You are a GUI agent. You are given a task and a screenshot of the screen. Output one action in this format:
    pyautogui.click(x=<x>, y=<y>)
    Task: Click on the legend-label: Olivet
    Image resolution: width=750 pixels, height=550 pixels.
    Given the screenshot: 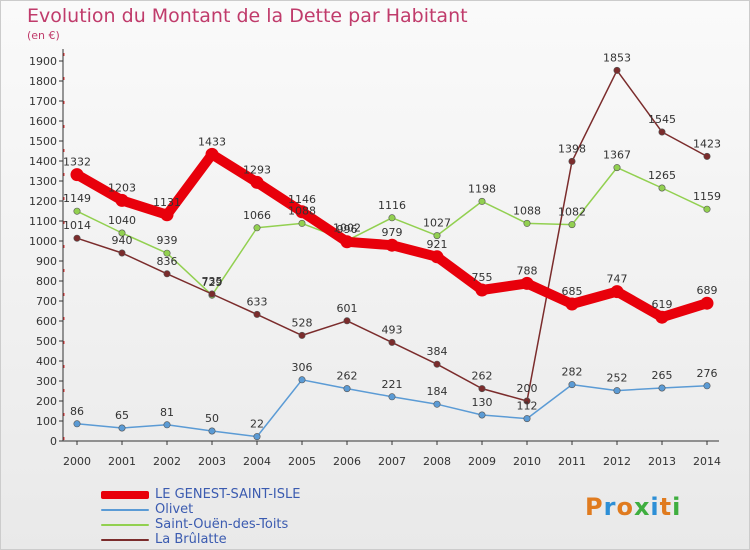 What is the action you would take?
    pyautogui.click(x=174, y=509)
    